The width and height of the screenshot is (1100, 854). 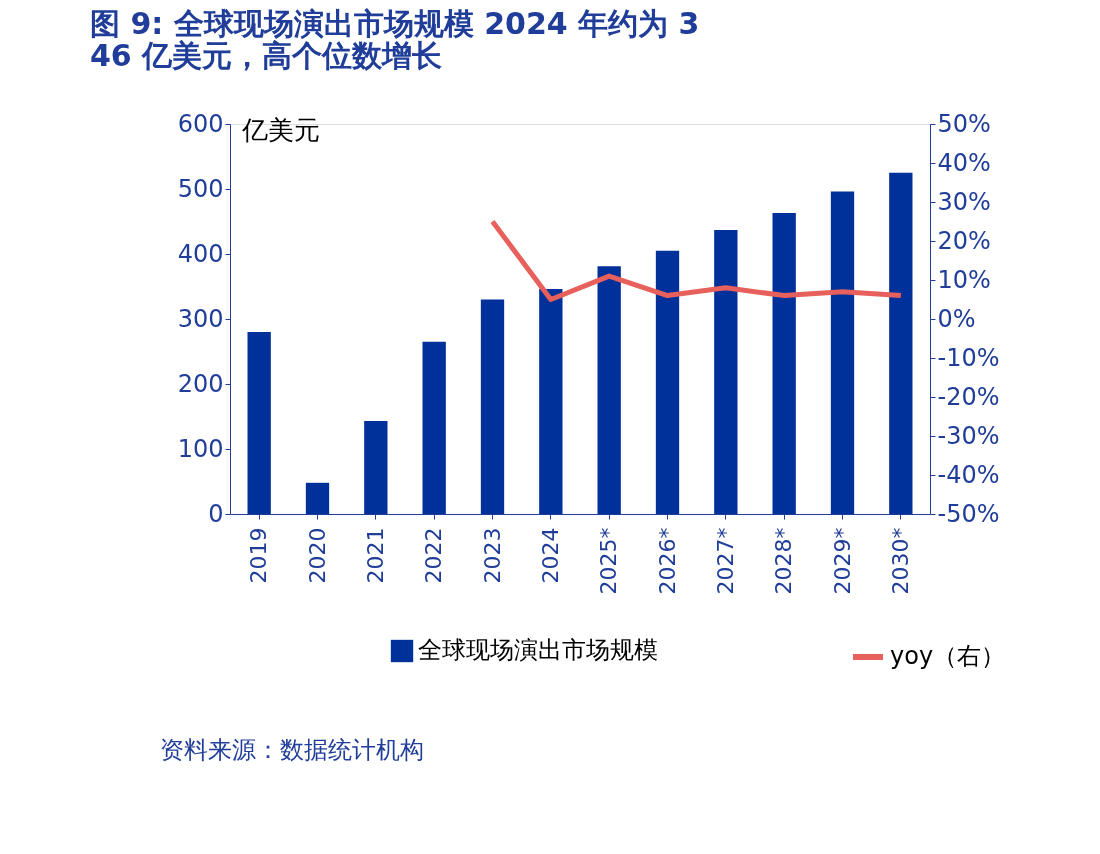 I want to click on y-tick-label: 500, so click(x=200, y=188).